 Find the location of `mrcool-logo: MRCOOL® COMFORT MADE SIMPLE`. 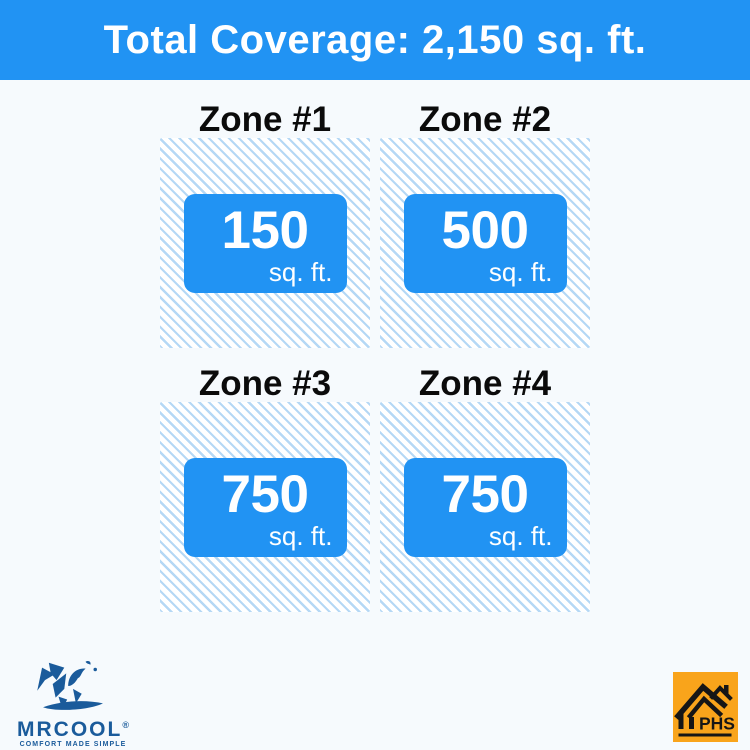

mrcool-logo: MRCOOL® COMFORT MADE SIMPLE is located at coordinates (73, 702).